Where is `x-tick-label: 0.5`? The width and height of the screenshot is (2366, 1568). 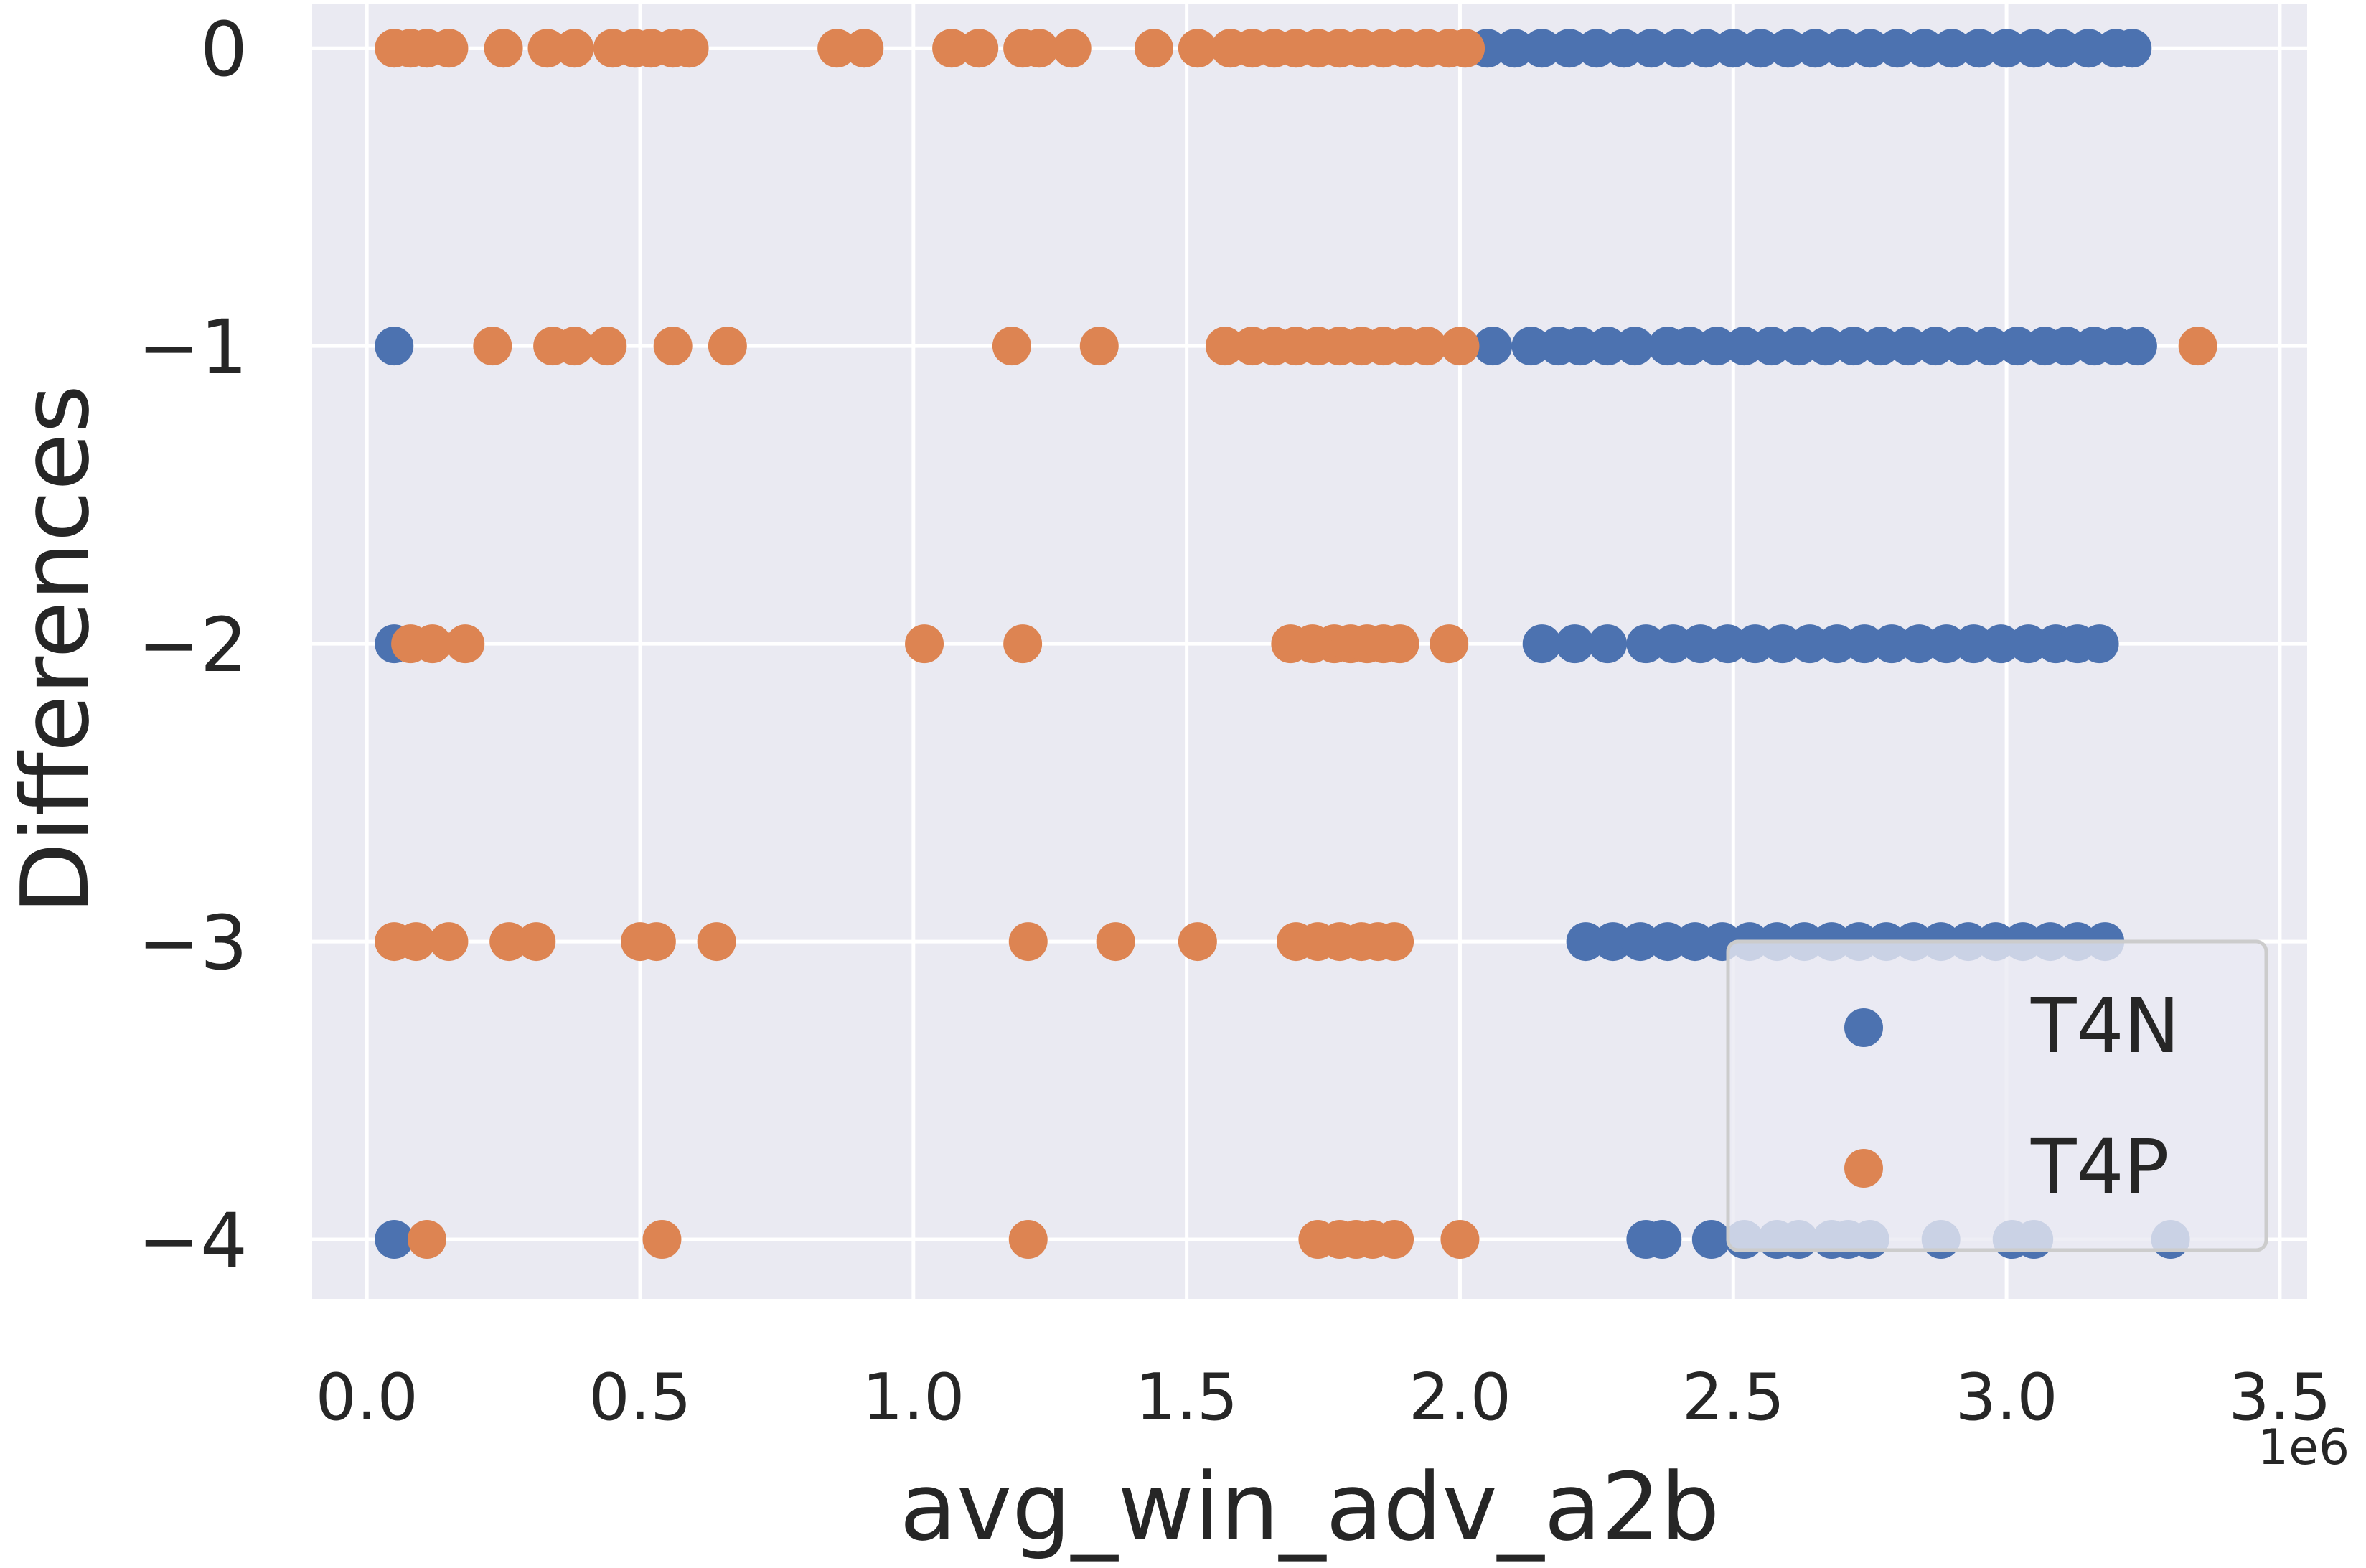
x-tick-label: 0.5 is located at coordinates (639, 1397).